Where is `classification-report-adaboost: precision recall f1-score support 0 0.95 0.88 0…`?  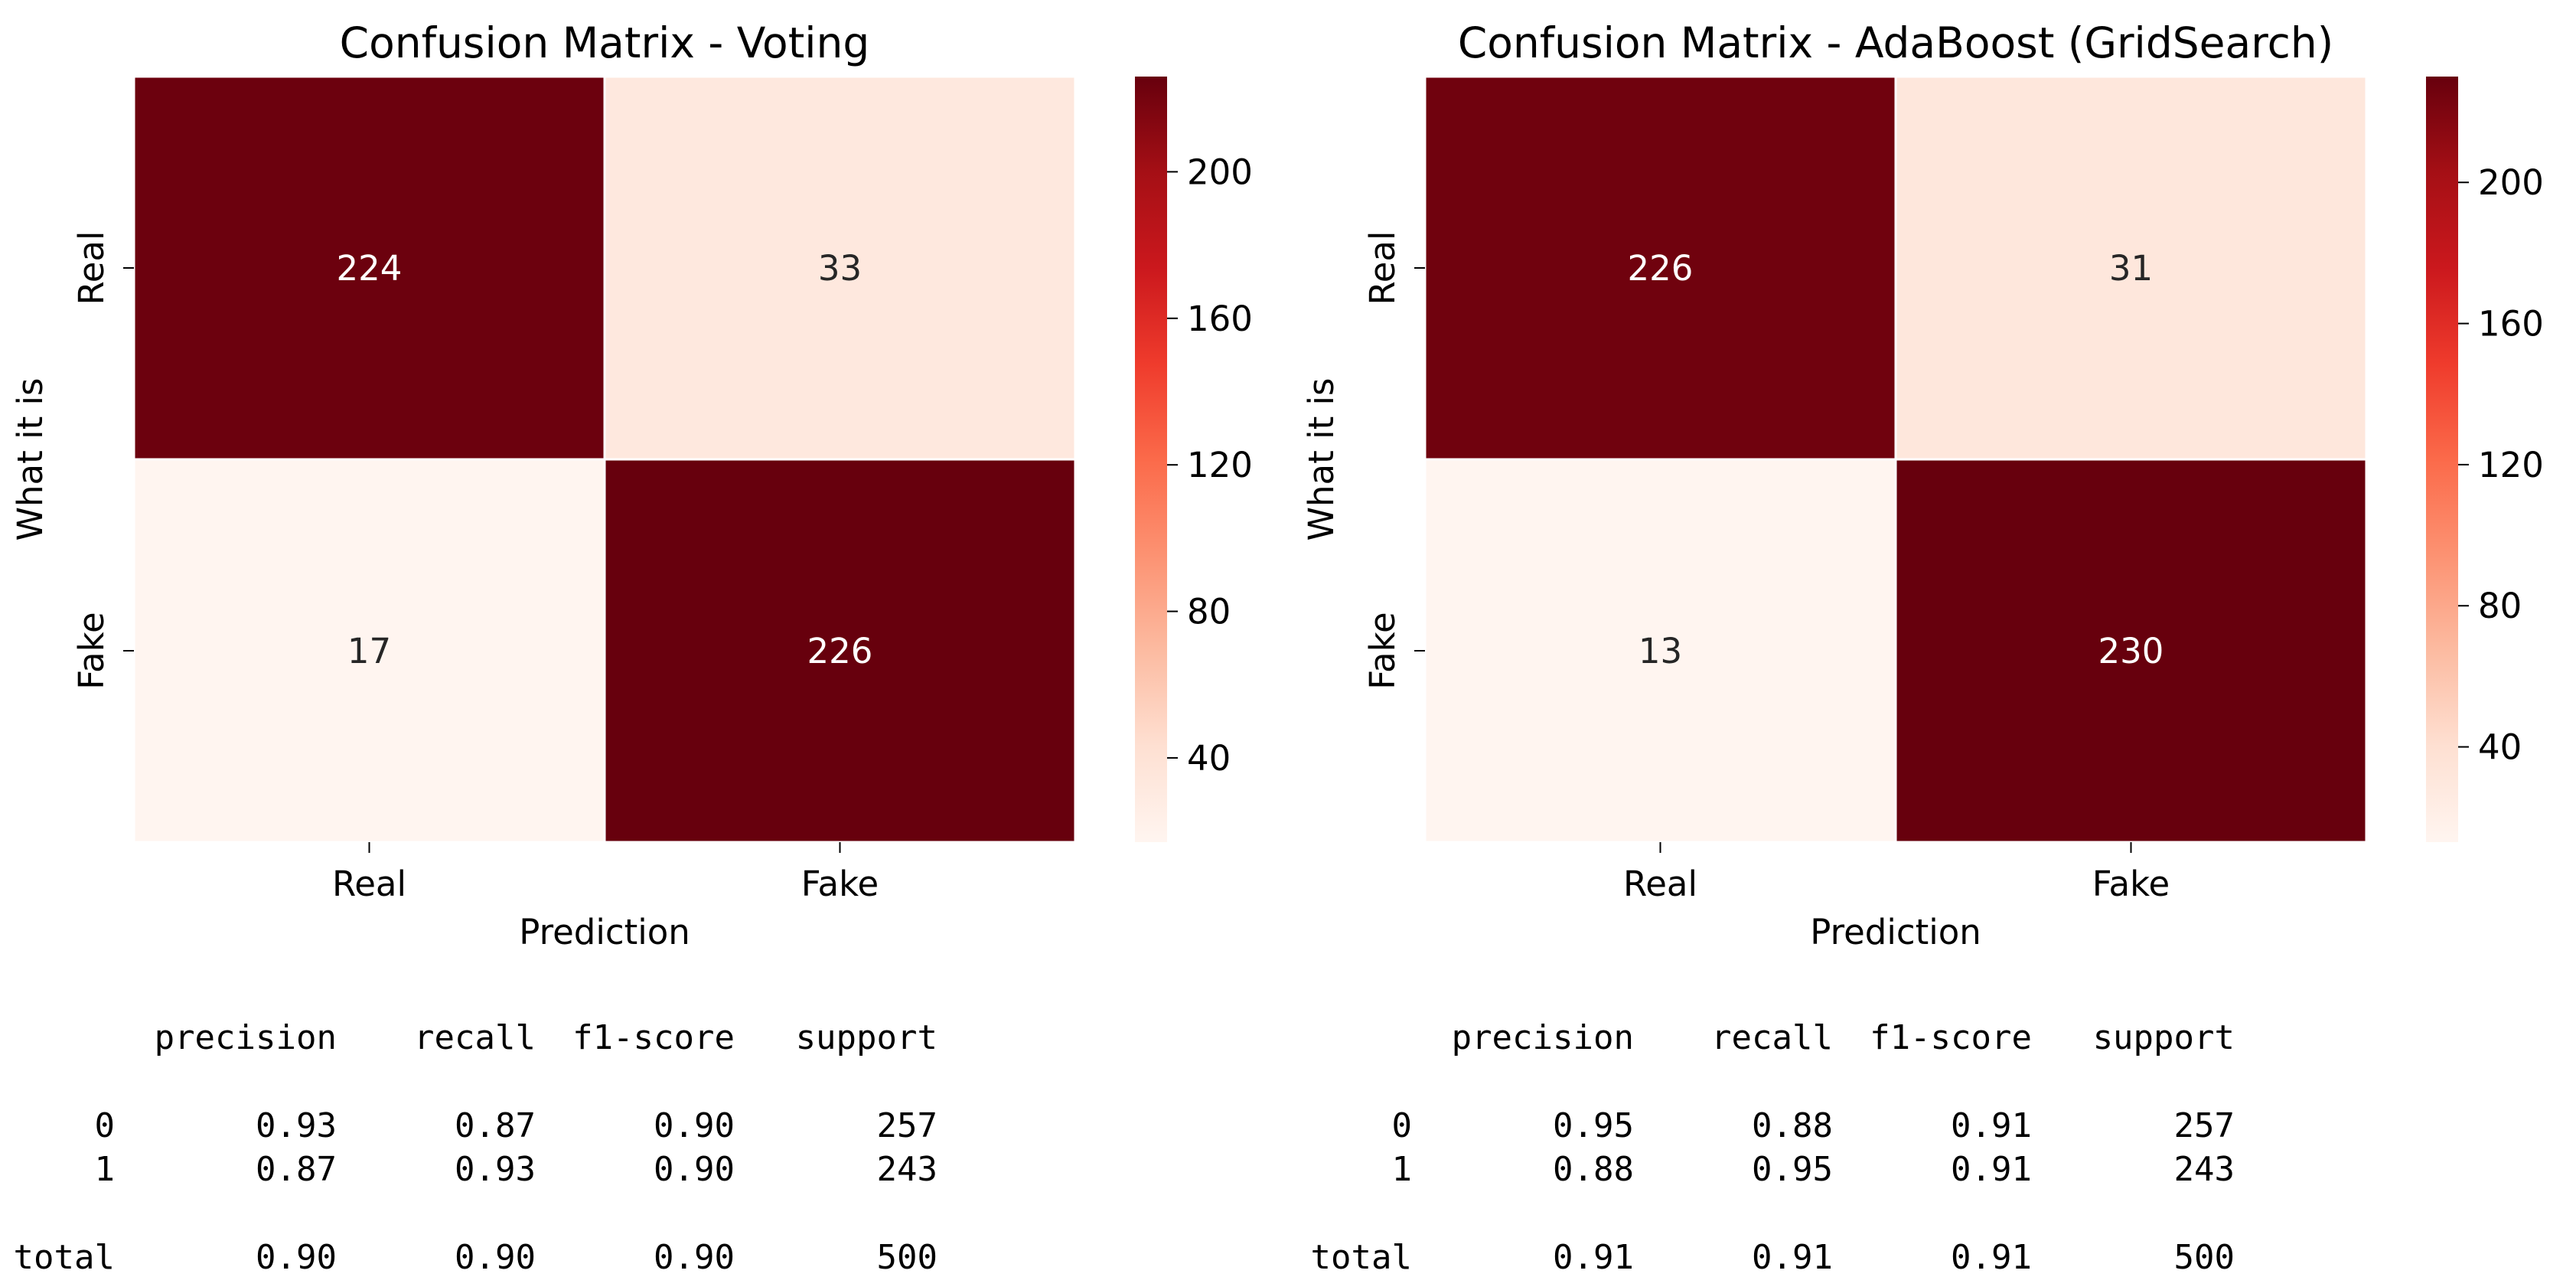
classification-report-adaboost: precision recall f1-score support 0 0.95 0.88 0… is located at coordinates (1847, 1147).